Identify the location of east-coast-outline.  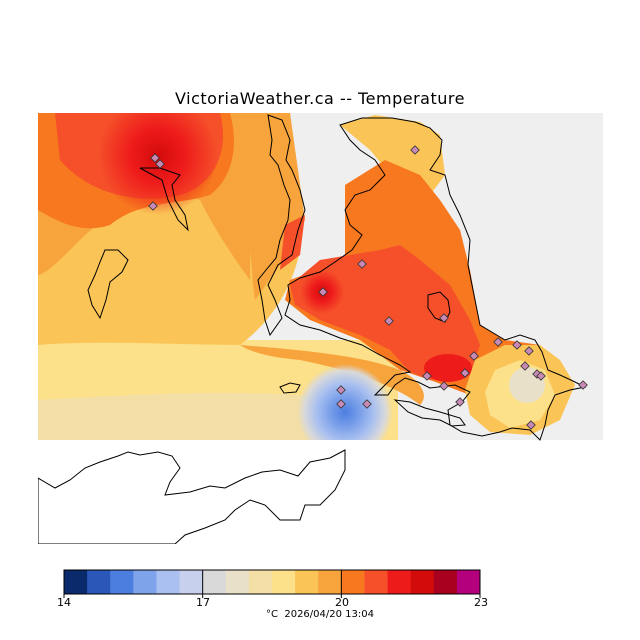
(281, 225).